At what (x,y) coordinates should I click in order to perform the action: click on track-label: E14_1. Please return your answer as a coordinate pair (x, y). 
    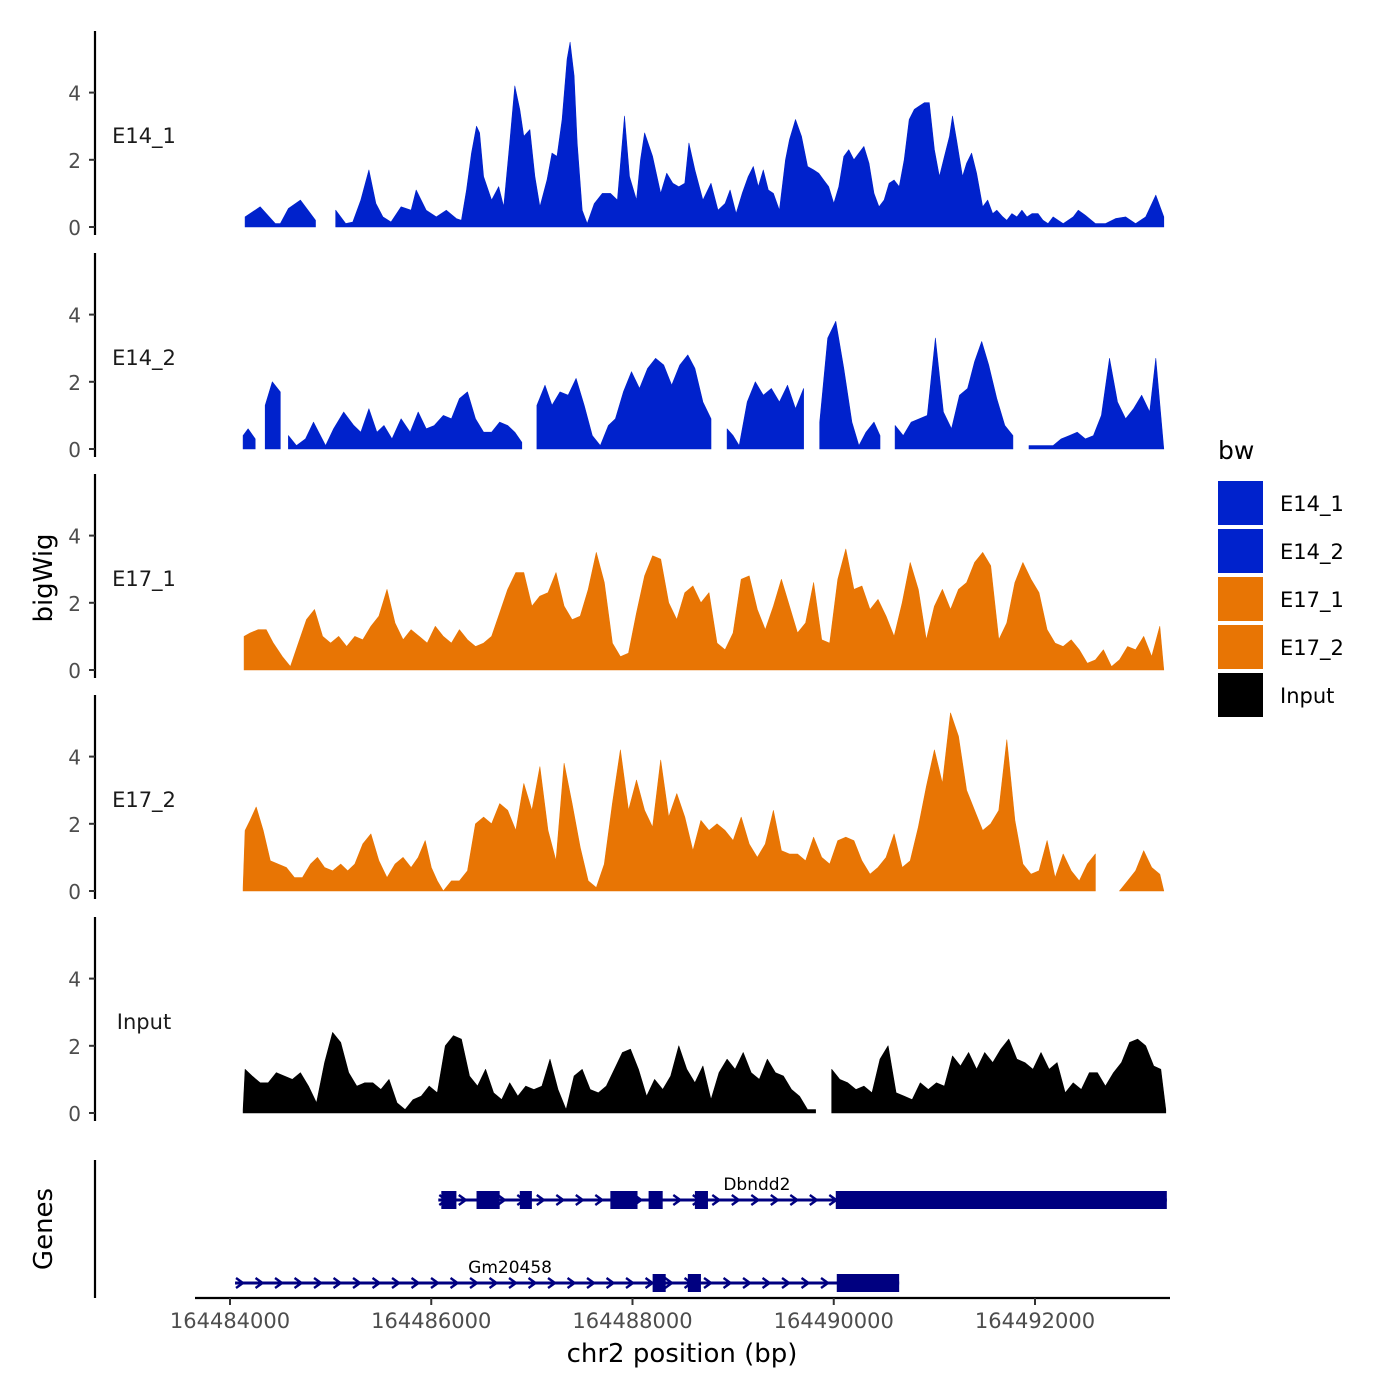
    Looking at the image, I should click on (144, 136).